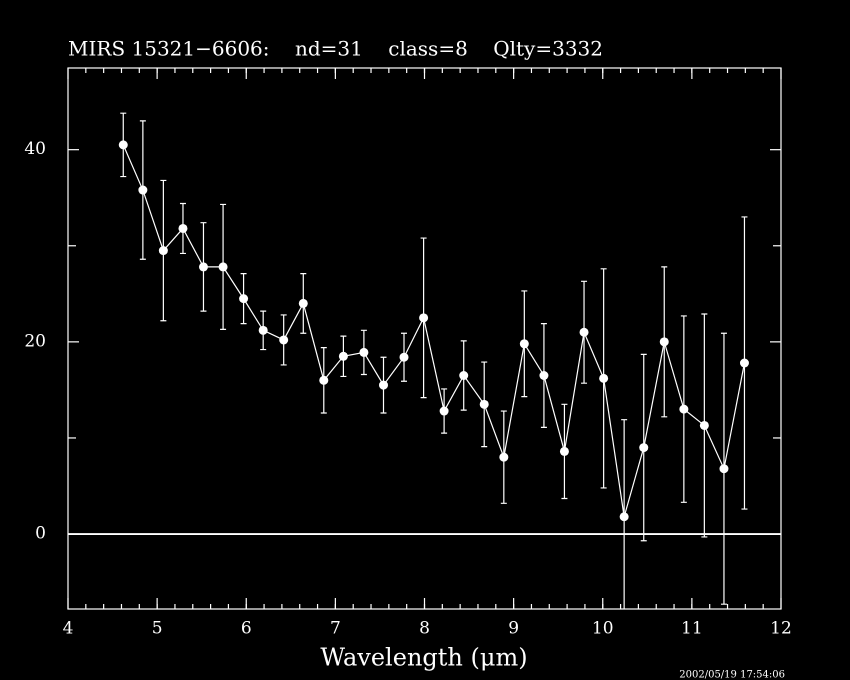 This screenshot has height=680, width=850. What do you see at coordinates (68, 629) in the screenshot?
I see `x-tick-label: 4` at bounding box center [68, 629].